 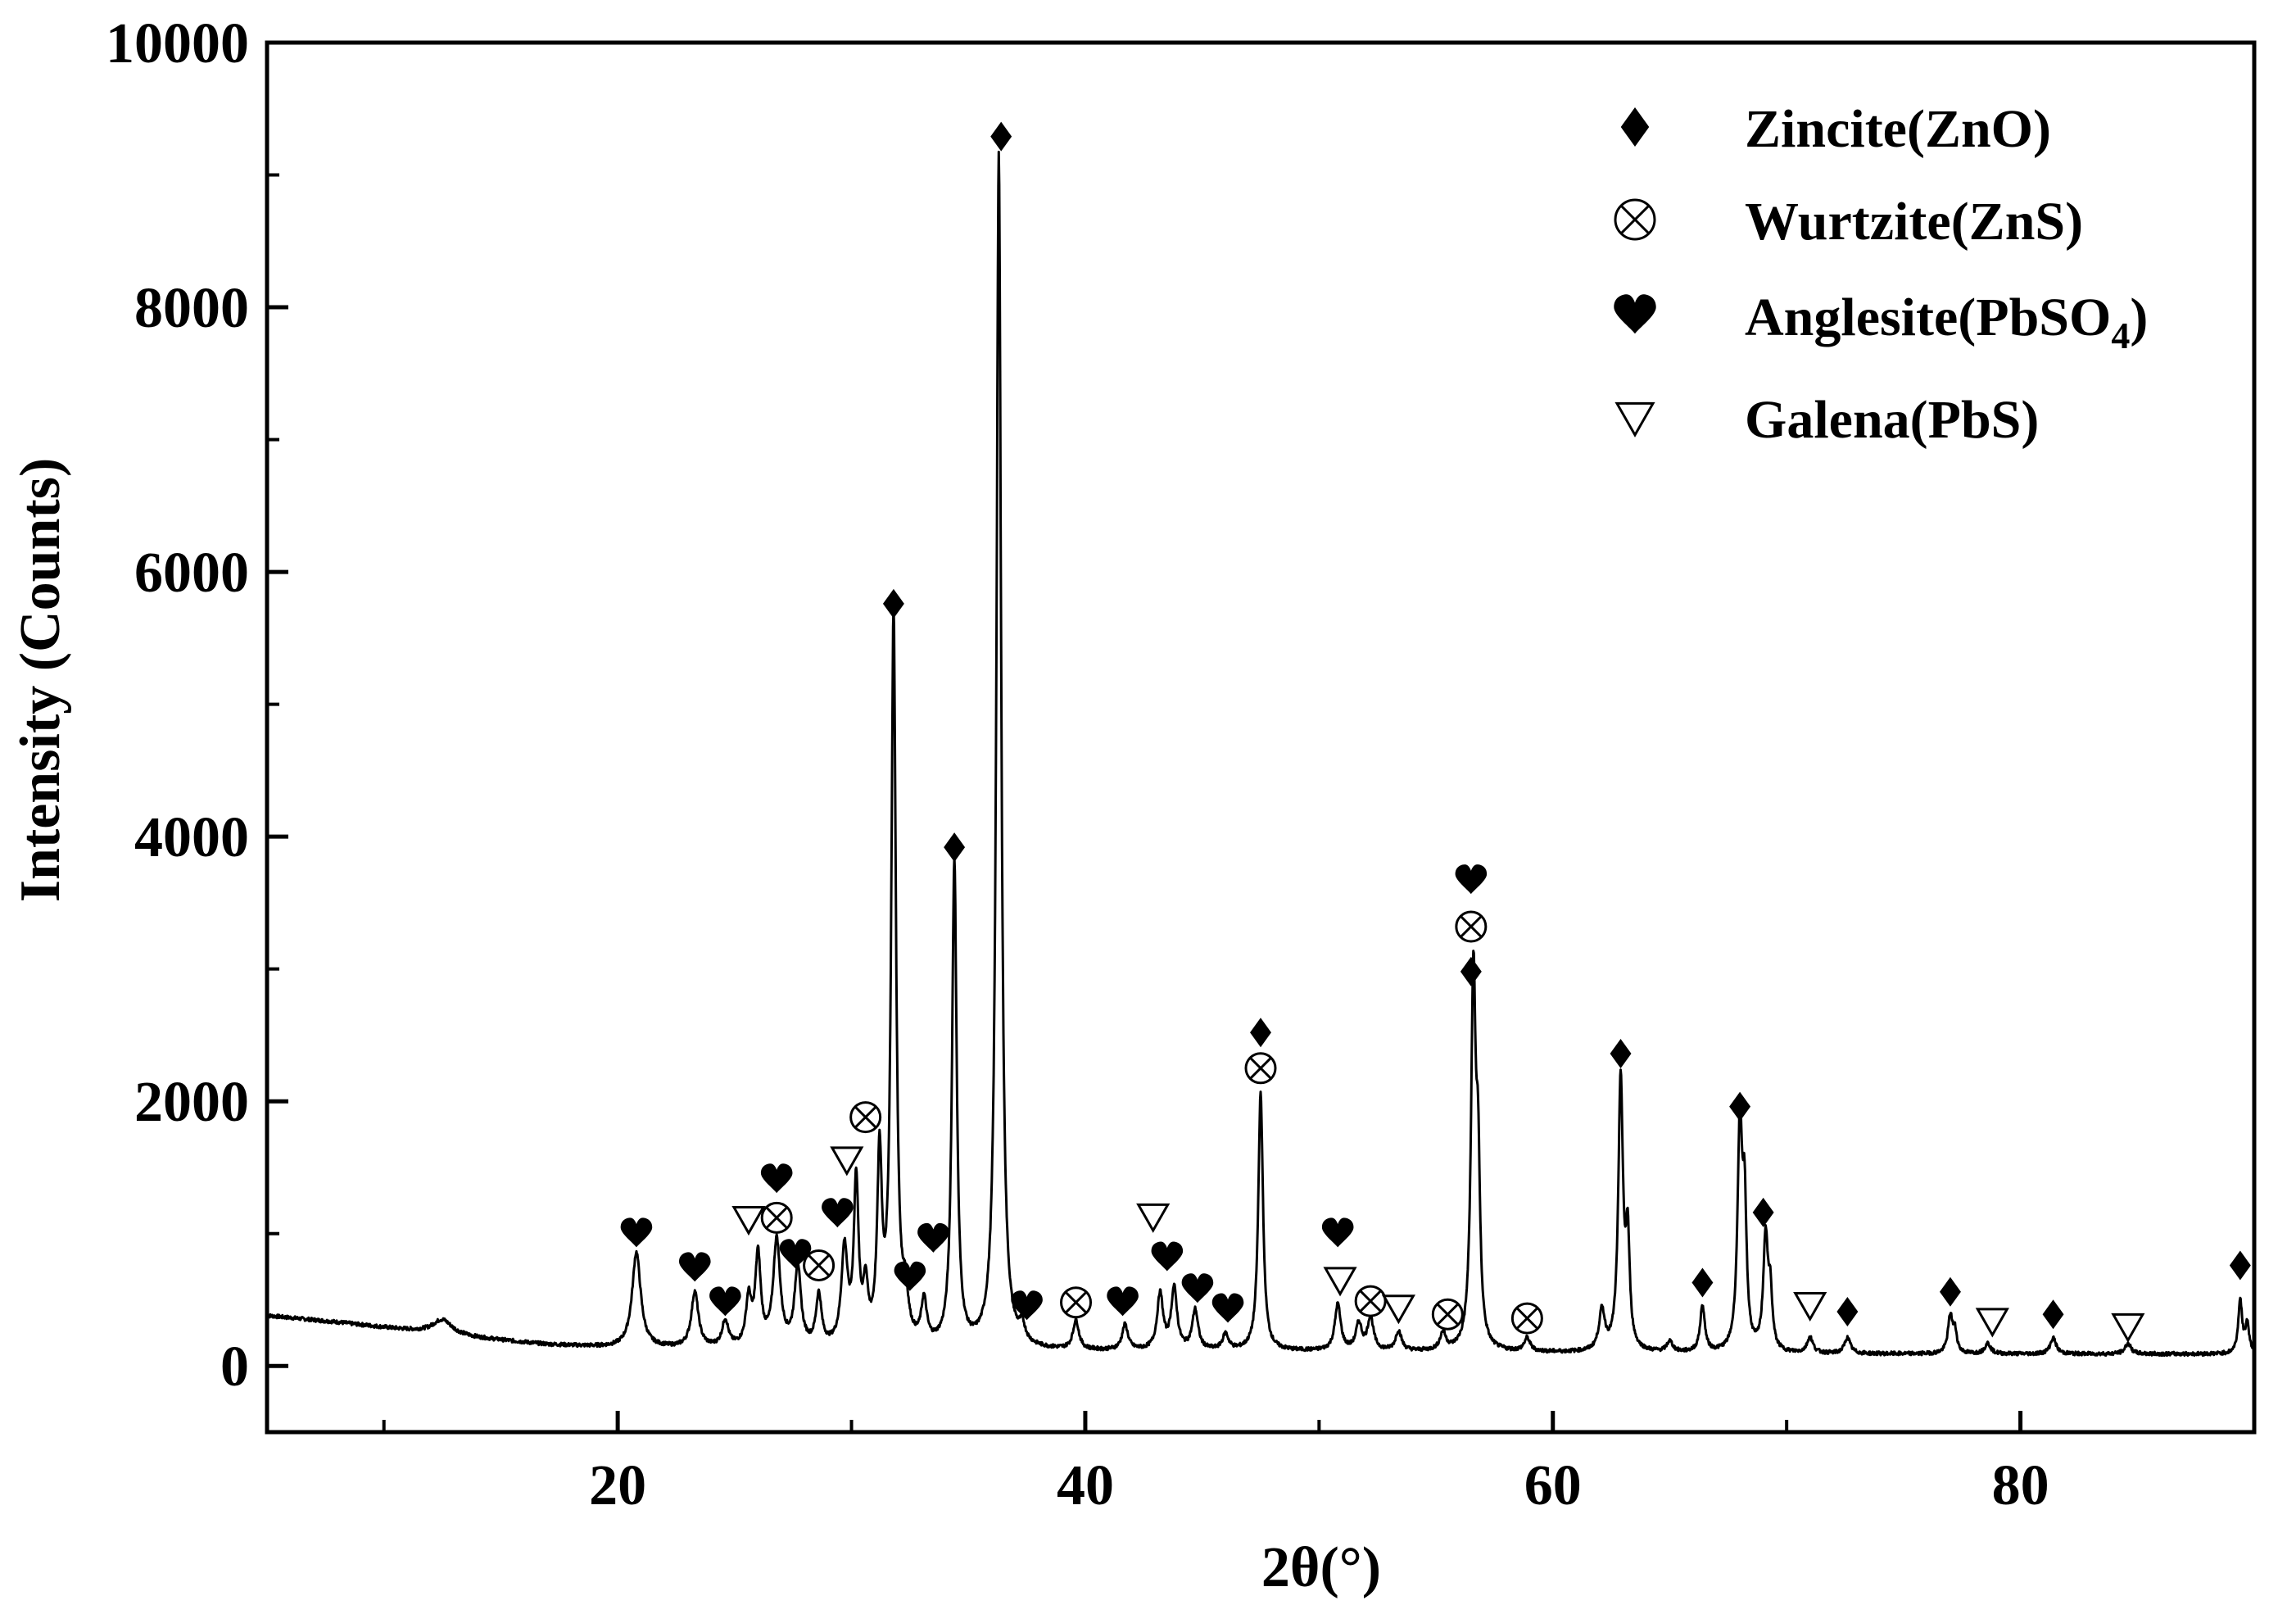 I want to click on legend-label-text: Anglesite(PbSO, so click(x=1928, y=317).